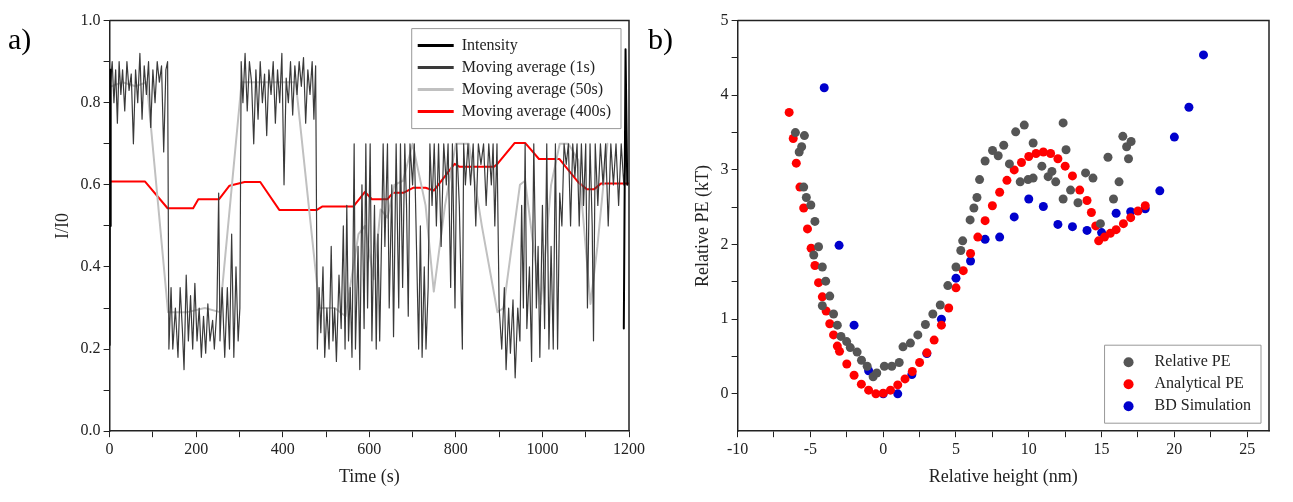 This screenshot has width=1293, height=502. What do you see at coordinates (532, 88) in the screenshot?
I see `legend-label: Moving average (50s)` at bounding box center [532, 88].